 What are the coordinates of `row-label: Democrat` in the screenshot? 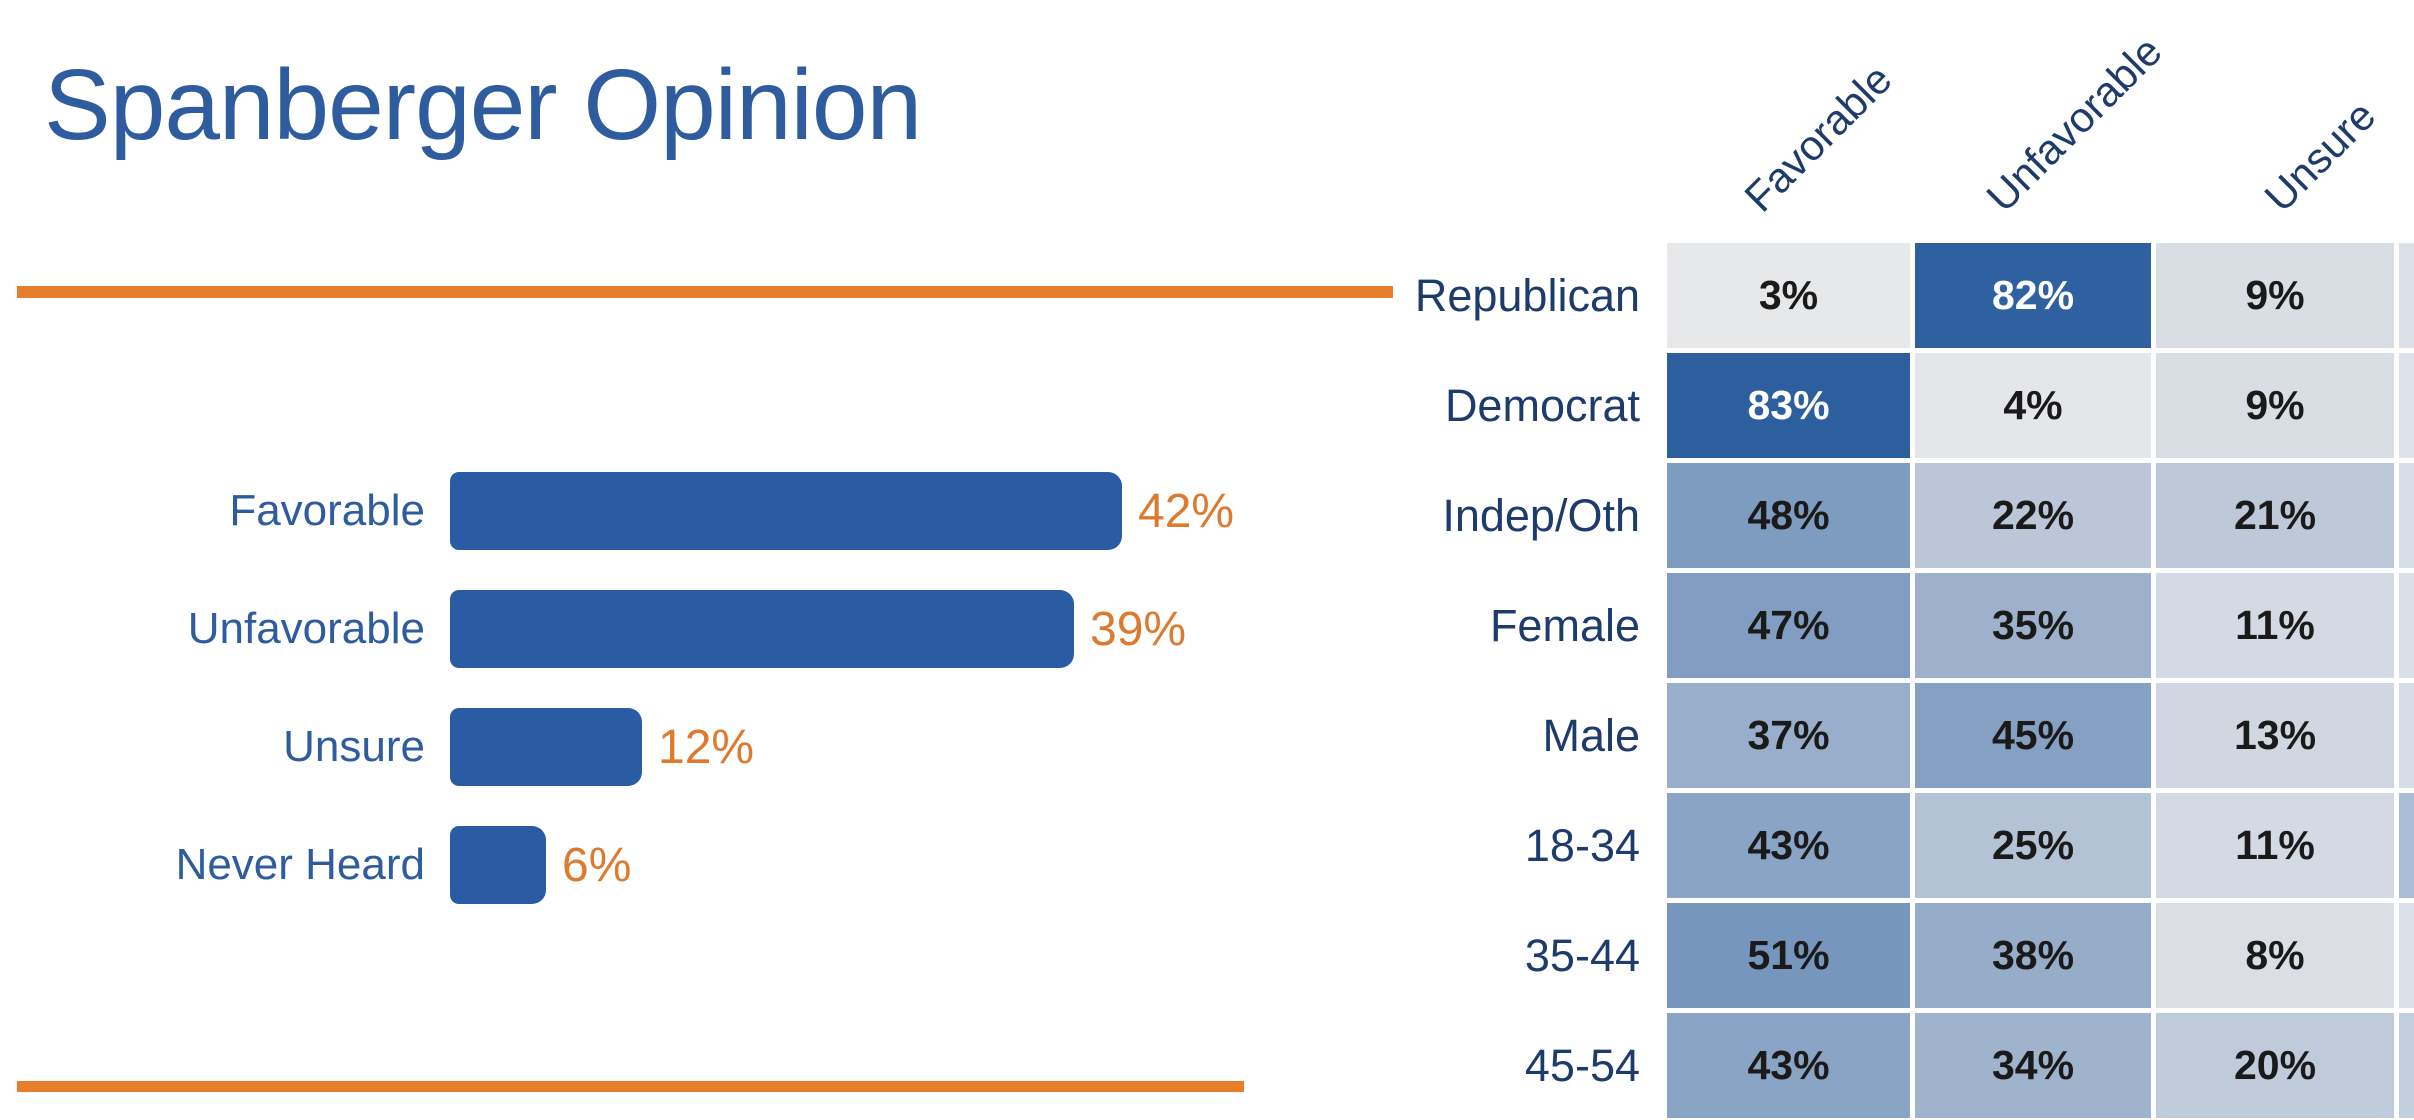 It's located at (1542, 405).